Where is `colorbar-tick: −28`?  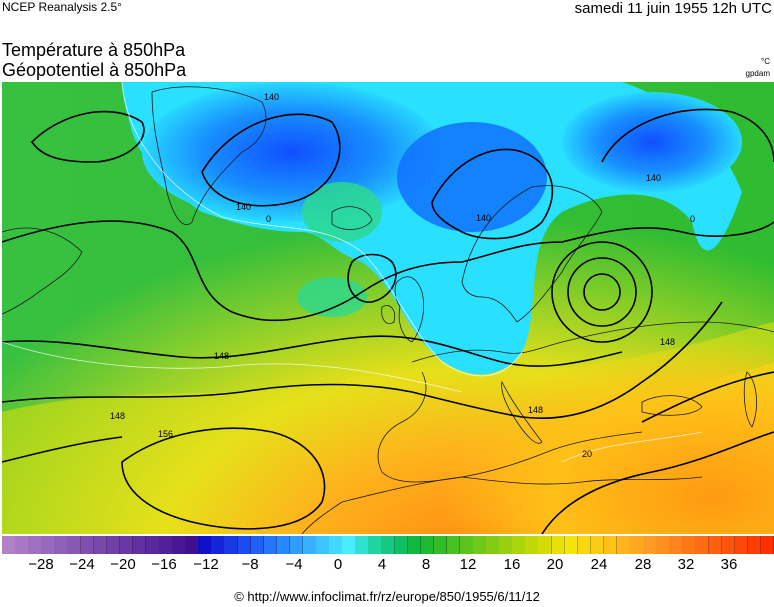 colorbar-tick: −28 is located at coordinates (41, 564).